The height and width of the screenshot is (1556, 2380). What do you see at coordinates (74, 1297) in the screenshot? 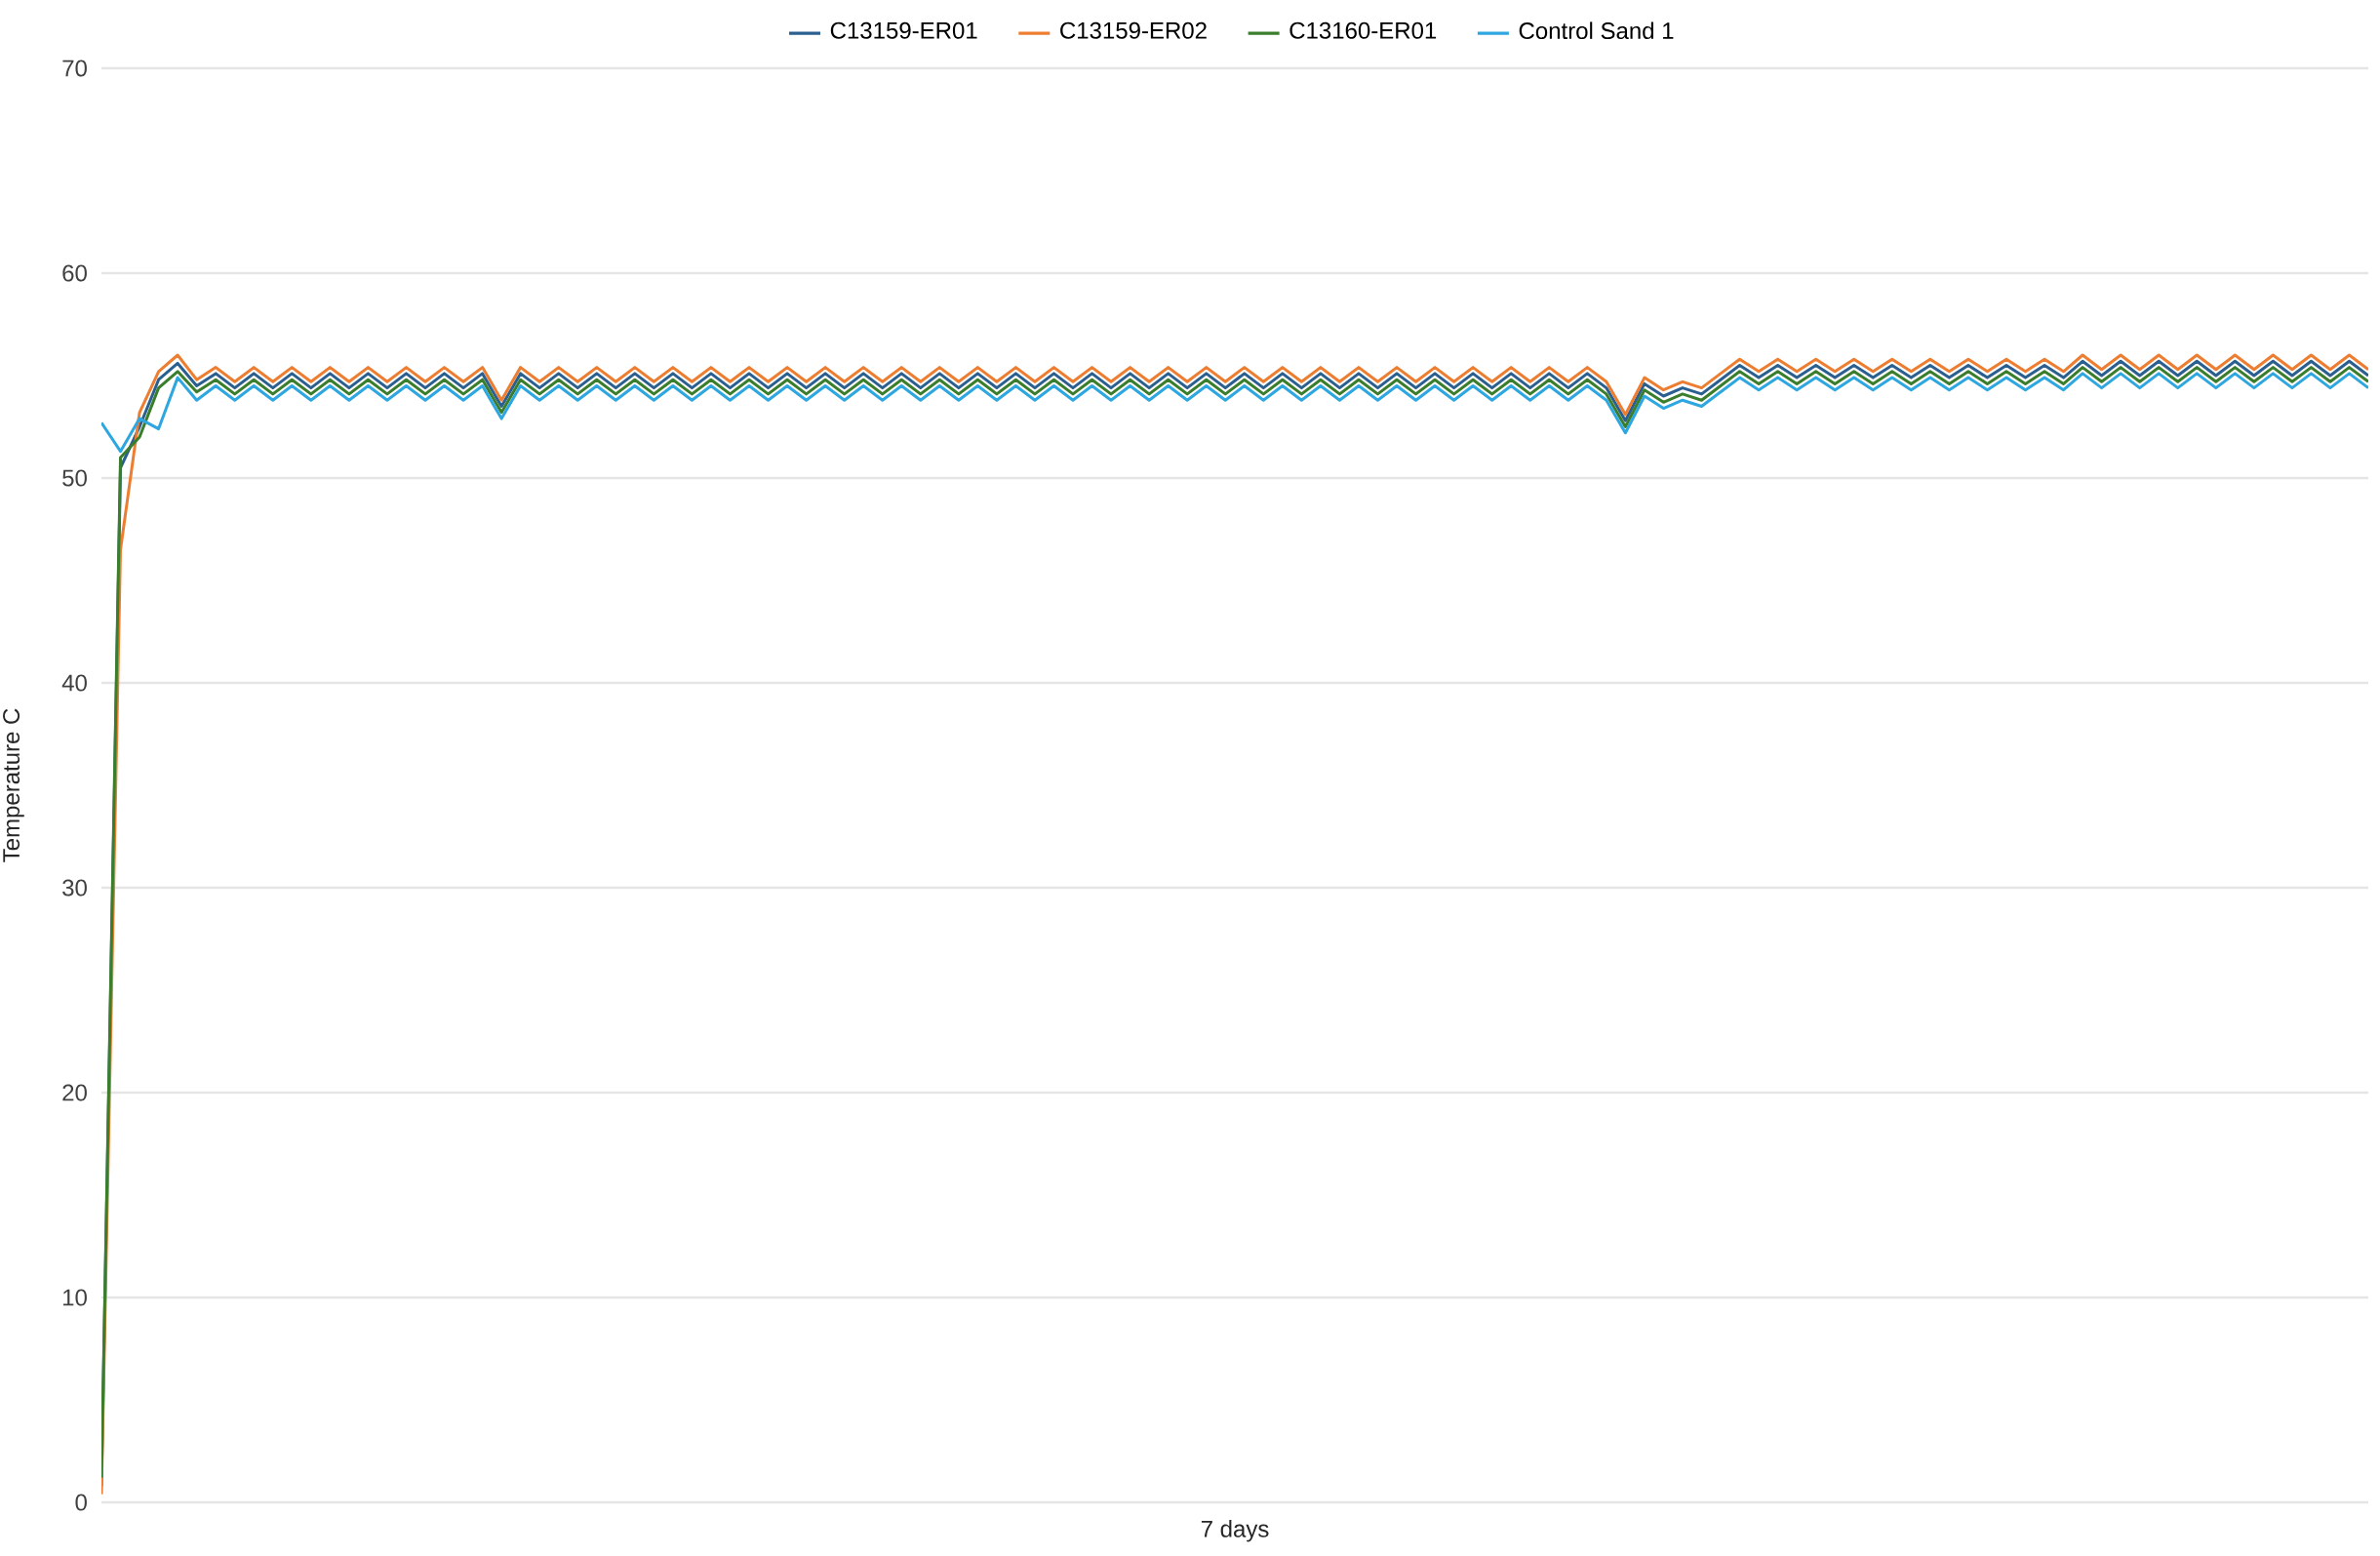
I see `y-tick-label: 10` at bounding box center [74, 1297].